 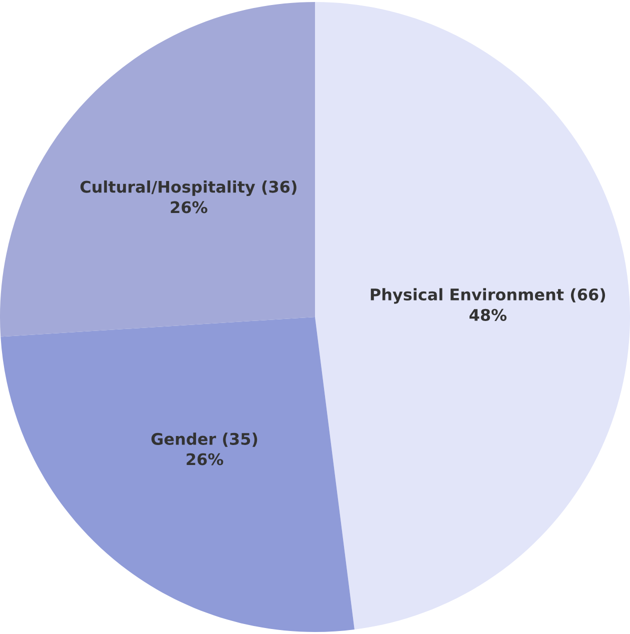 I want to click on slice-label: Gender (35), so click(x=204, y=439).